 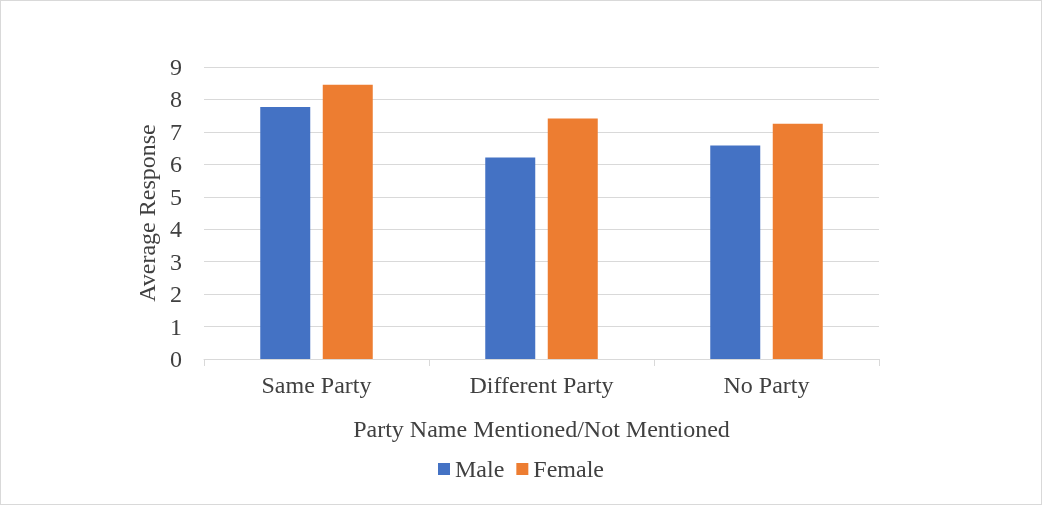 I want to click on x-tick-label: No Party, so click(x=766, y=385).